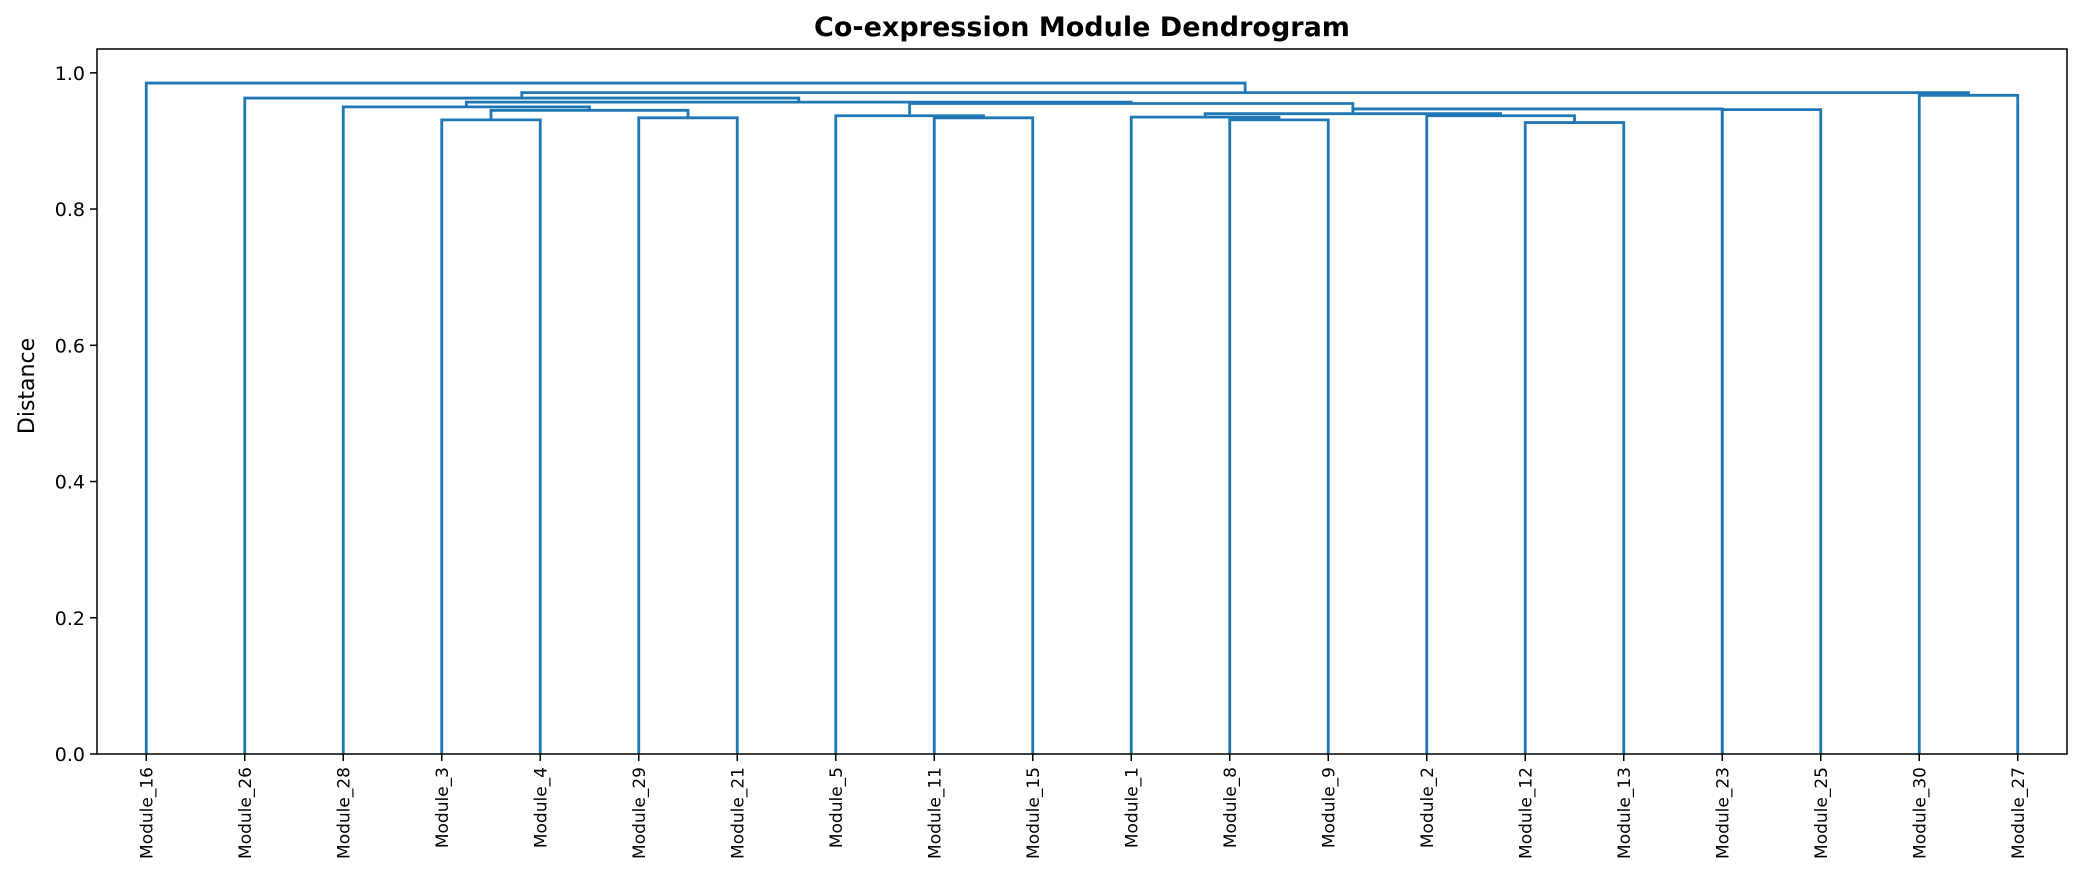 The width and height of the screenshot is (2082, 884). What do you see at coordinates (1329, 807) in the screenshot?
I see `leaf-label: Module_9` at bounding box center [1329, 807].